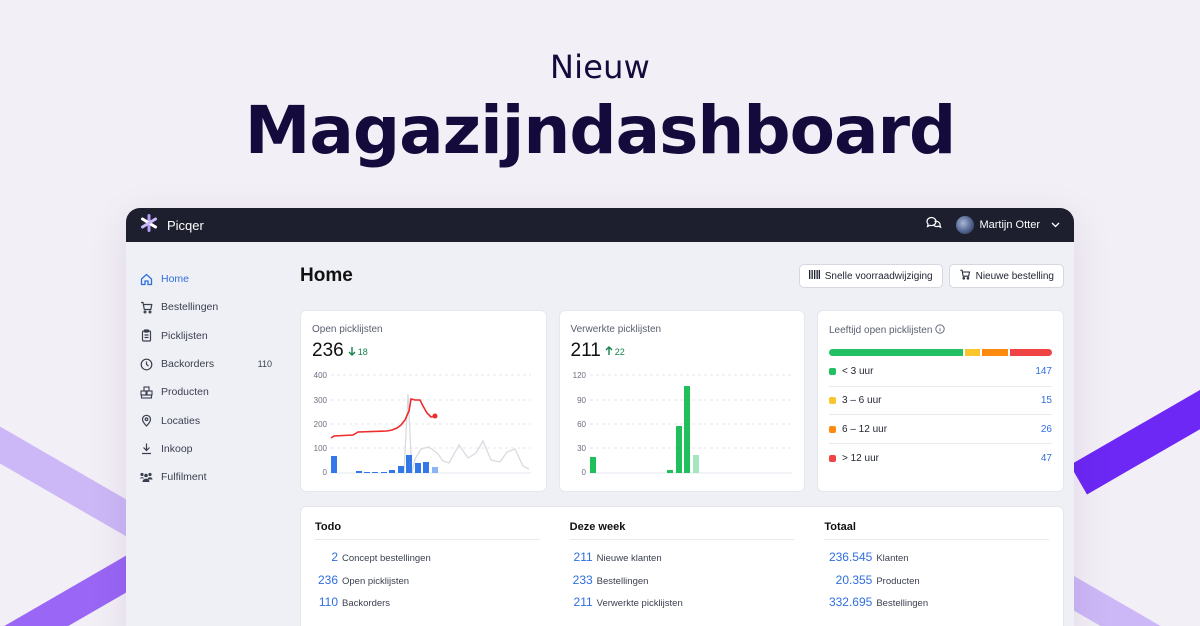 The width and height of the screenshot is (1200, 626). What do you see at coordinates (940, 458) in the screenshot?
I see `age-row: > 12 uur 47` at bounding box center [940, 458].